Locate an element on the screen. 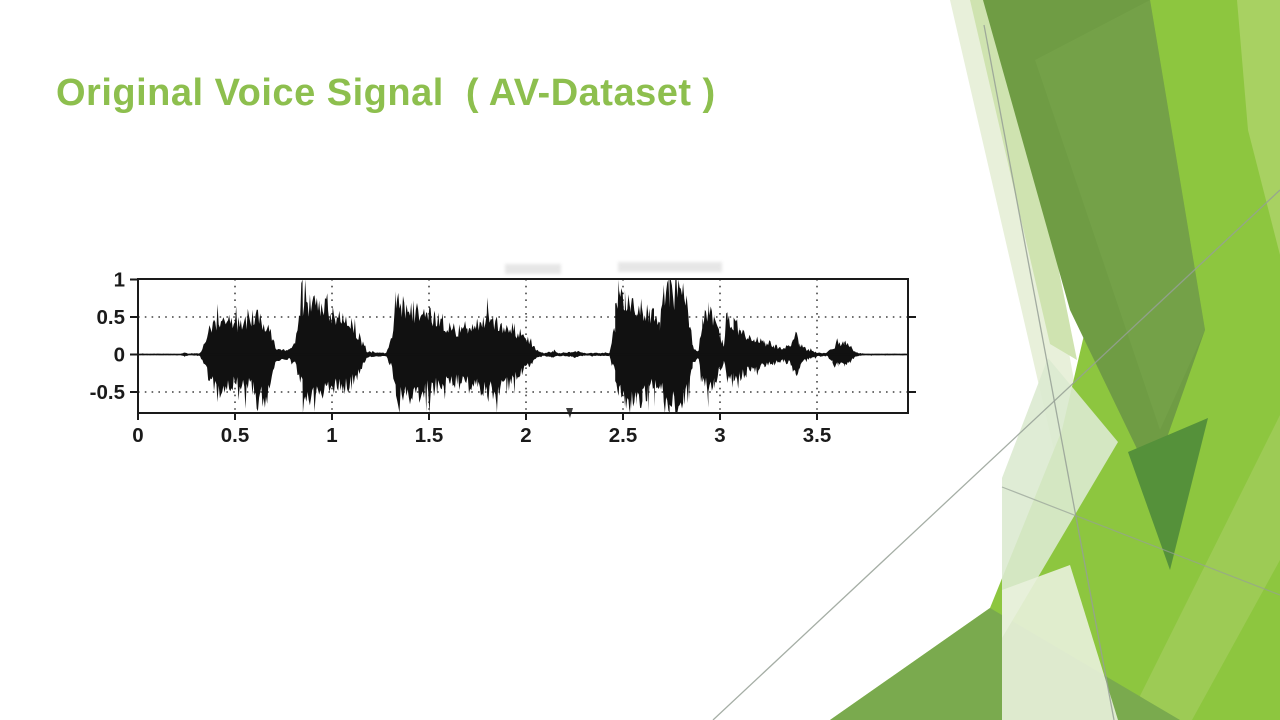  x-tick-label: 0.5 is located at coordinates (235, 435).